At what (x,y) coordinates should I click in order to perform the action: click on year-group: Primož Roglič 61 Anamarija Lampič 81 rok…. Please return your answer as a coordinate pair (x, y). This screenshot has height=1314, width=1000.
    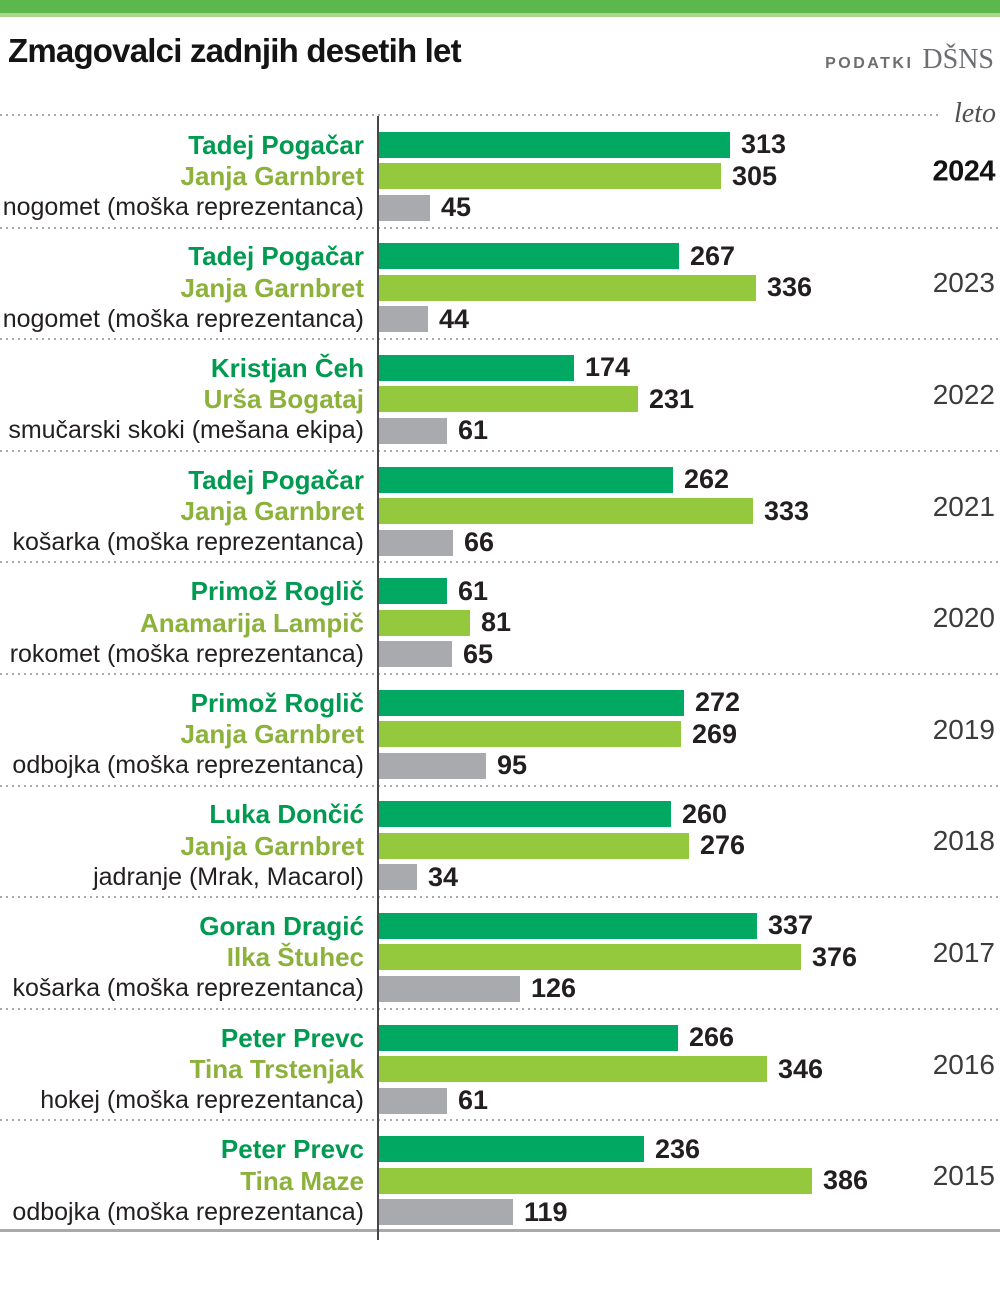
    Looking at the image, I should click on (500, 617).